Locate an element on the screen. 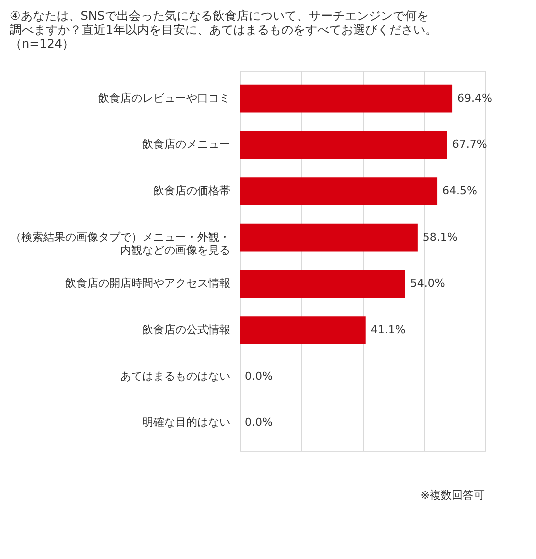 The image size is (536, 559). y-tick-label: 飲食店の開店時間やアクセス情報 is located at coordinates (148, 283).